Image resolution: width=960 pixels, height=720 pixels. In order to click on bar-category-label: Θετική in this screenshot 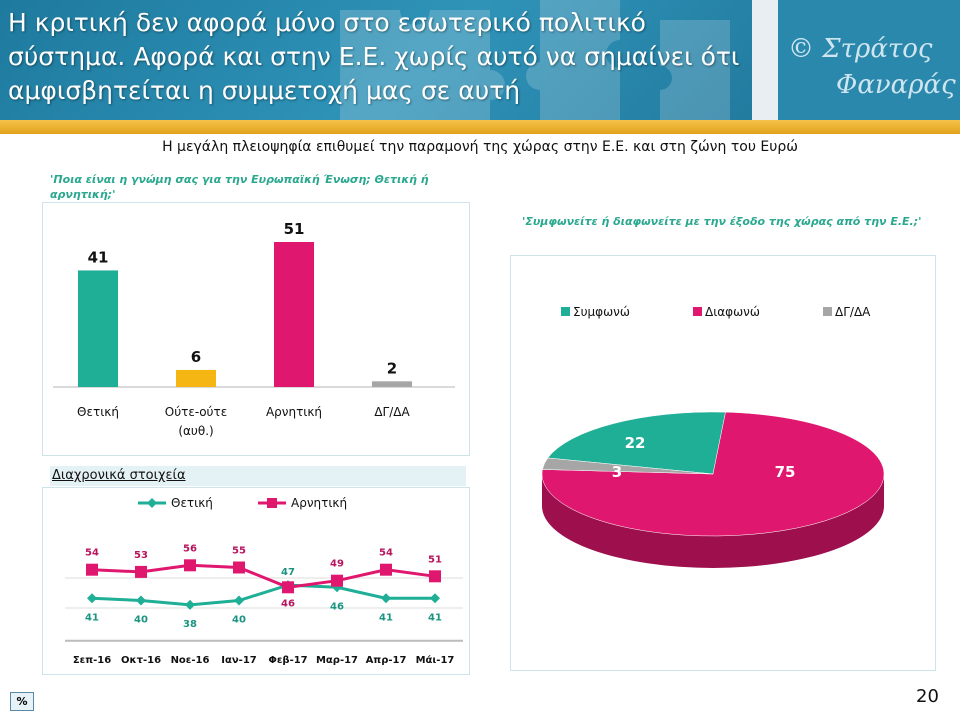, I will do `click(98, 412)`.